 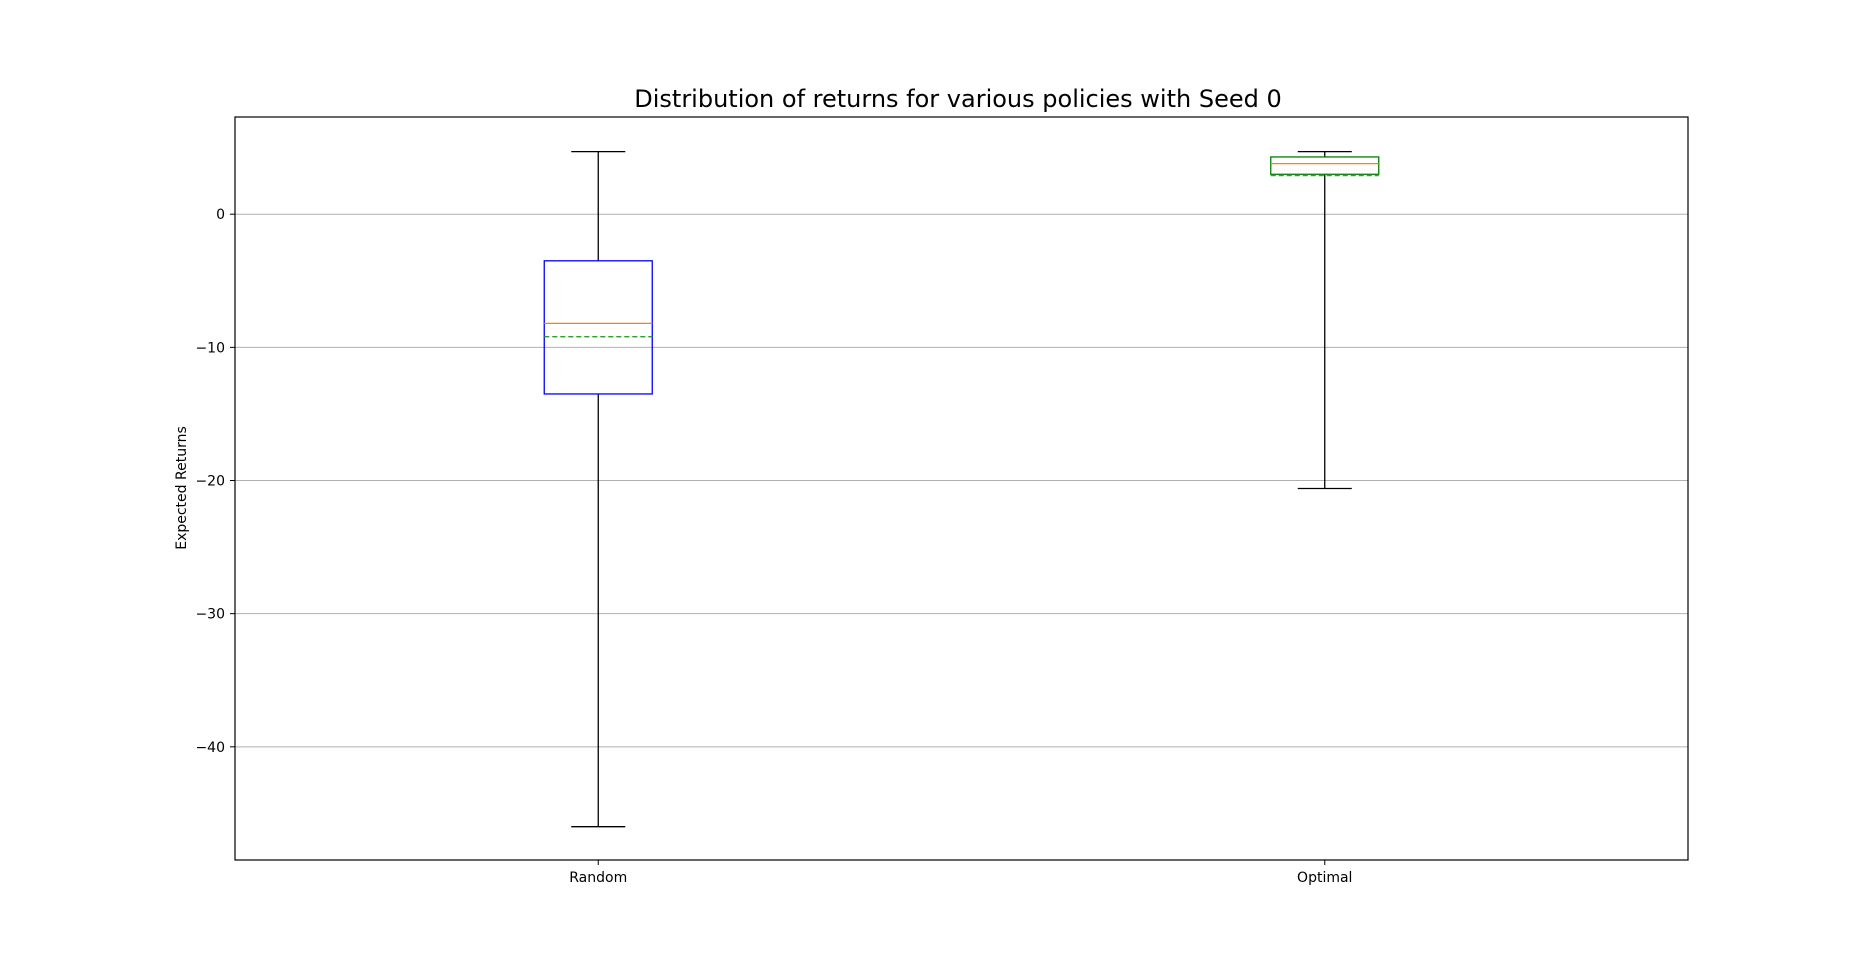 What do you see at coordinates (182, 488) in the screenshot?
I see `y-axis-label: Expected Returns` at bounding box center [182, 488].